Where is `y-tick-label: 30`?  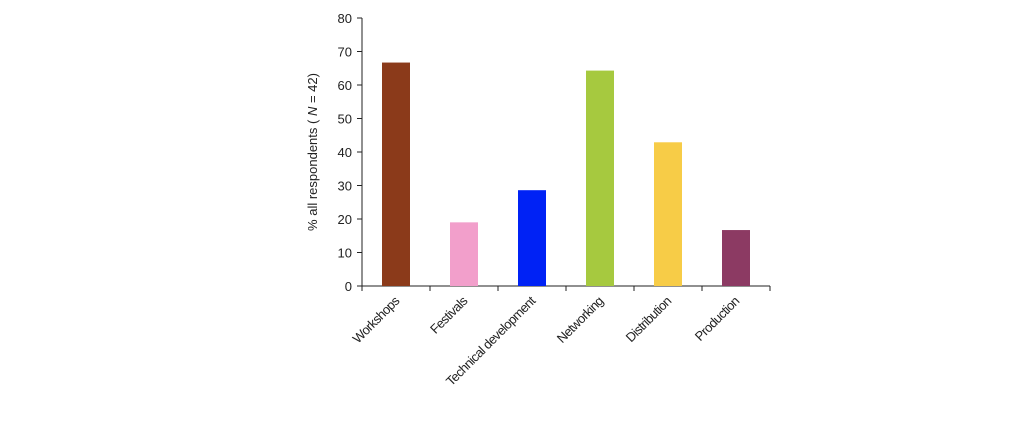
y-tick-label: 30 is located at coordinates (345, 186).